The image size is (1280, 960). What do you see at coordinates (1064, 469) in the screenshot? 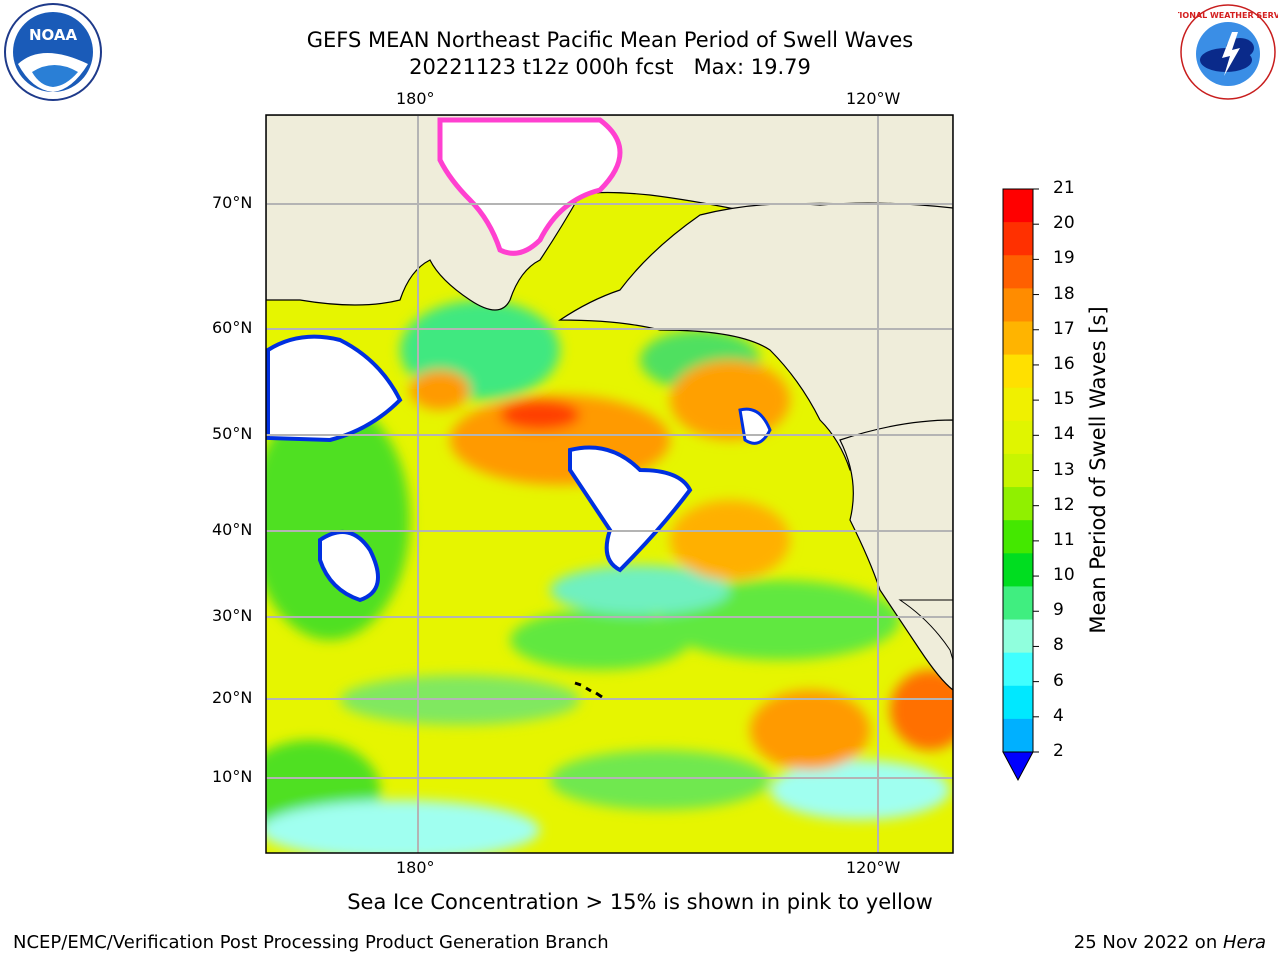
I see `colorbar-tick-label: 13` at bounding box center [1064, 469].